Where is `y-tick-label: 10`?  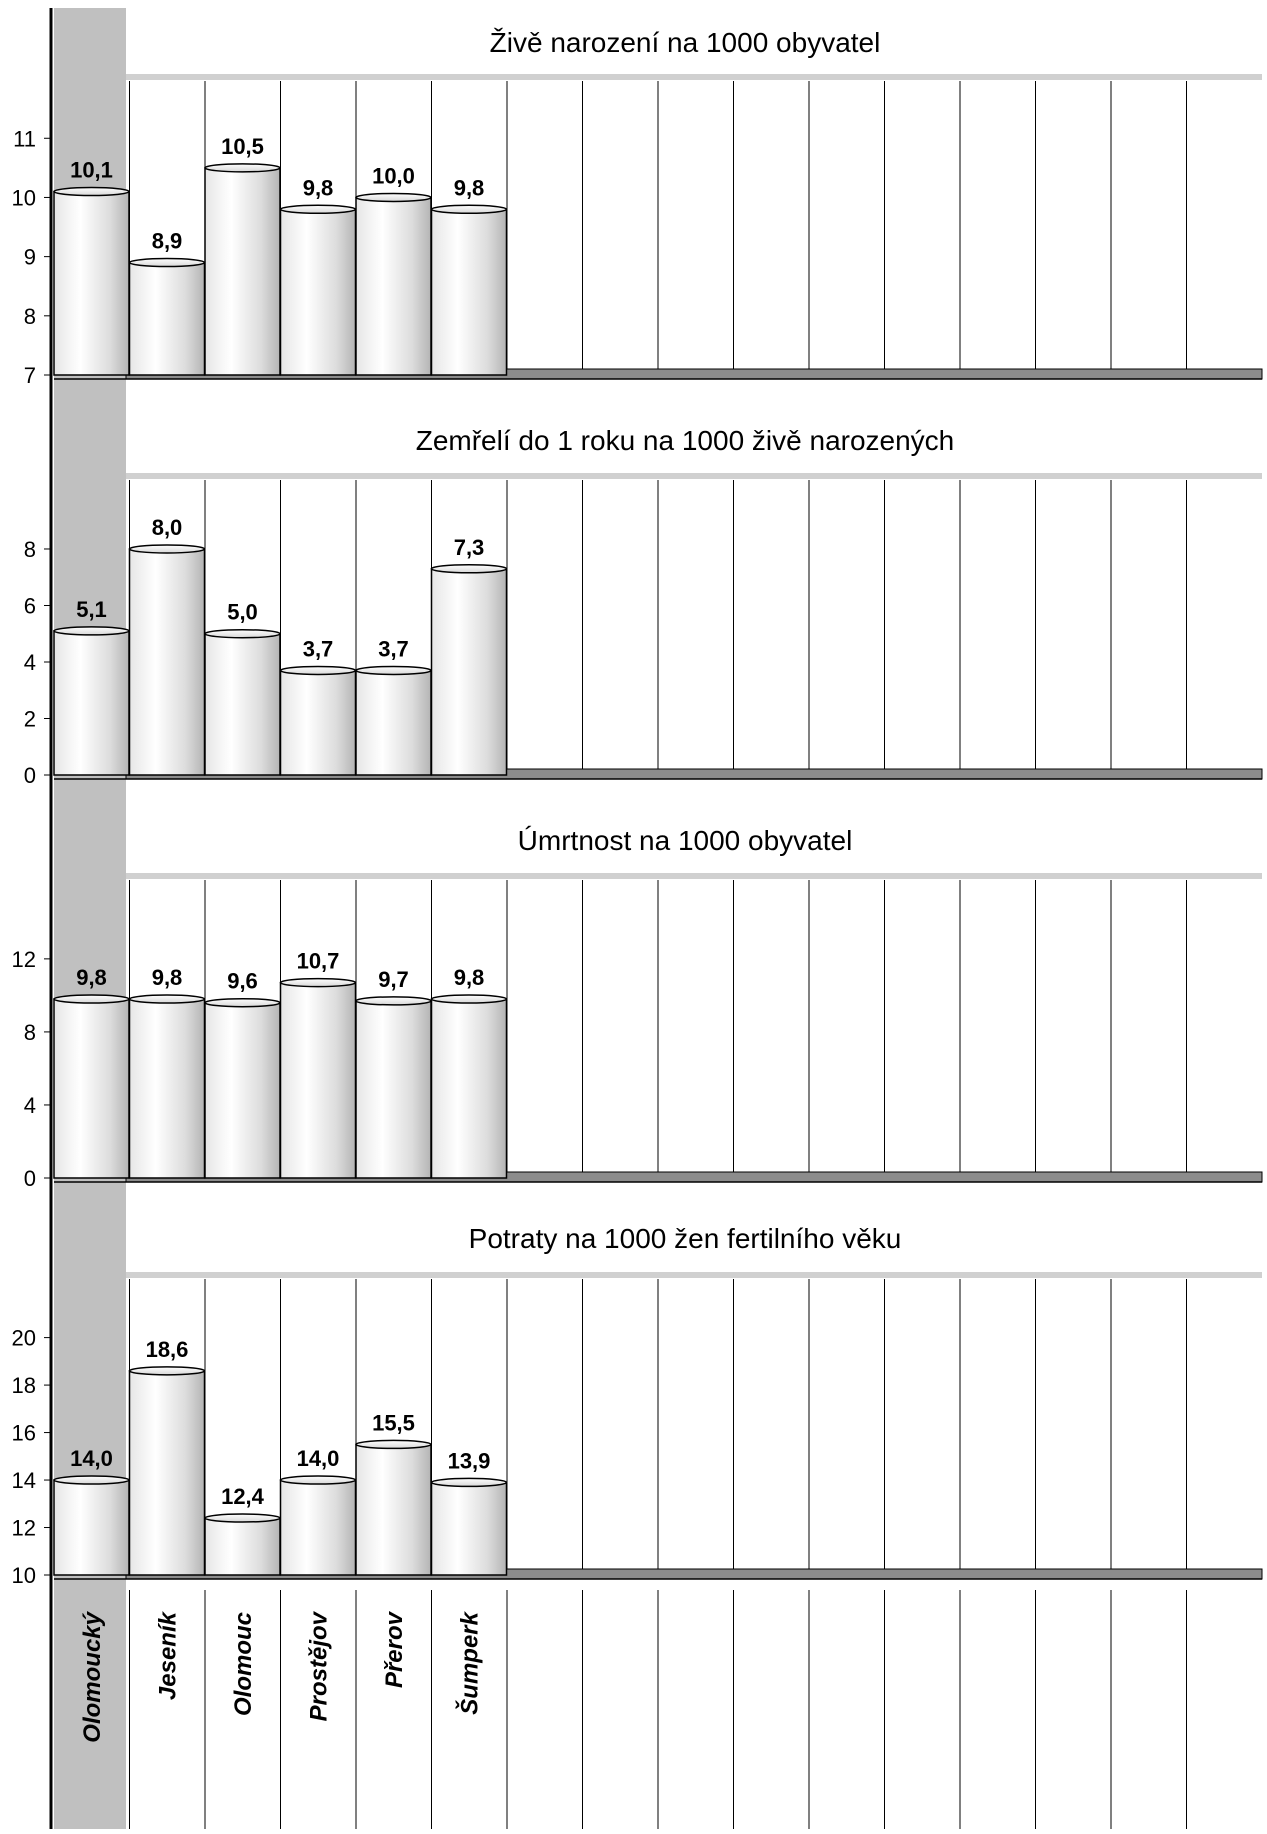 y-tick-label: 10 is located at coordinates (24, 197).